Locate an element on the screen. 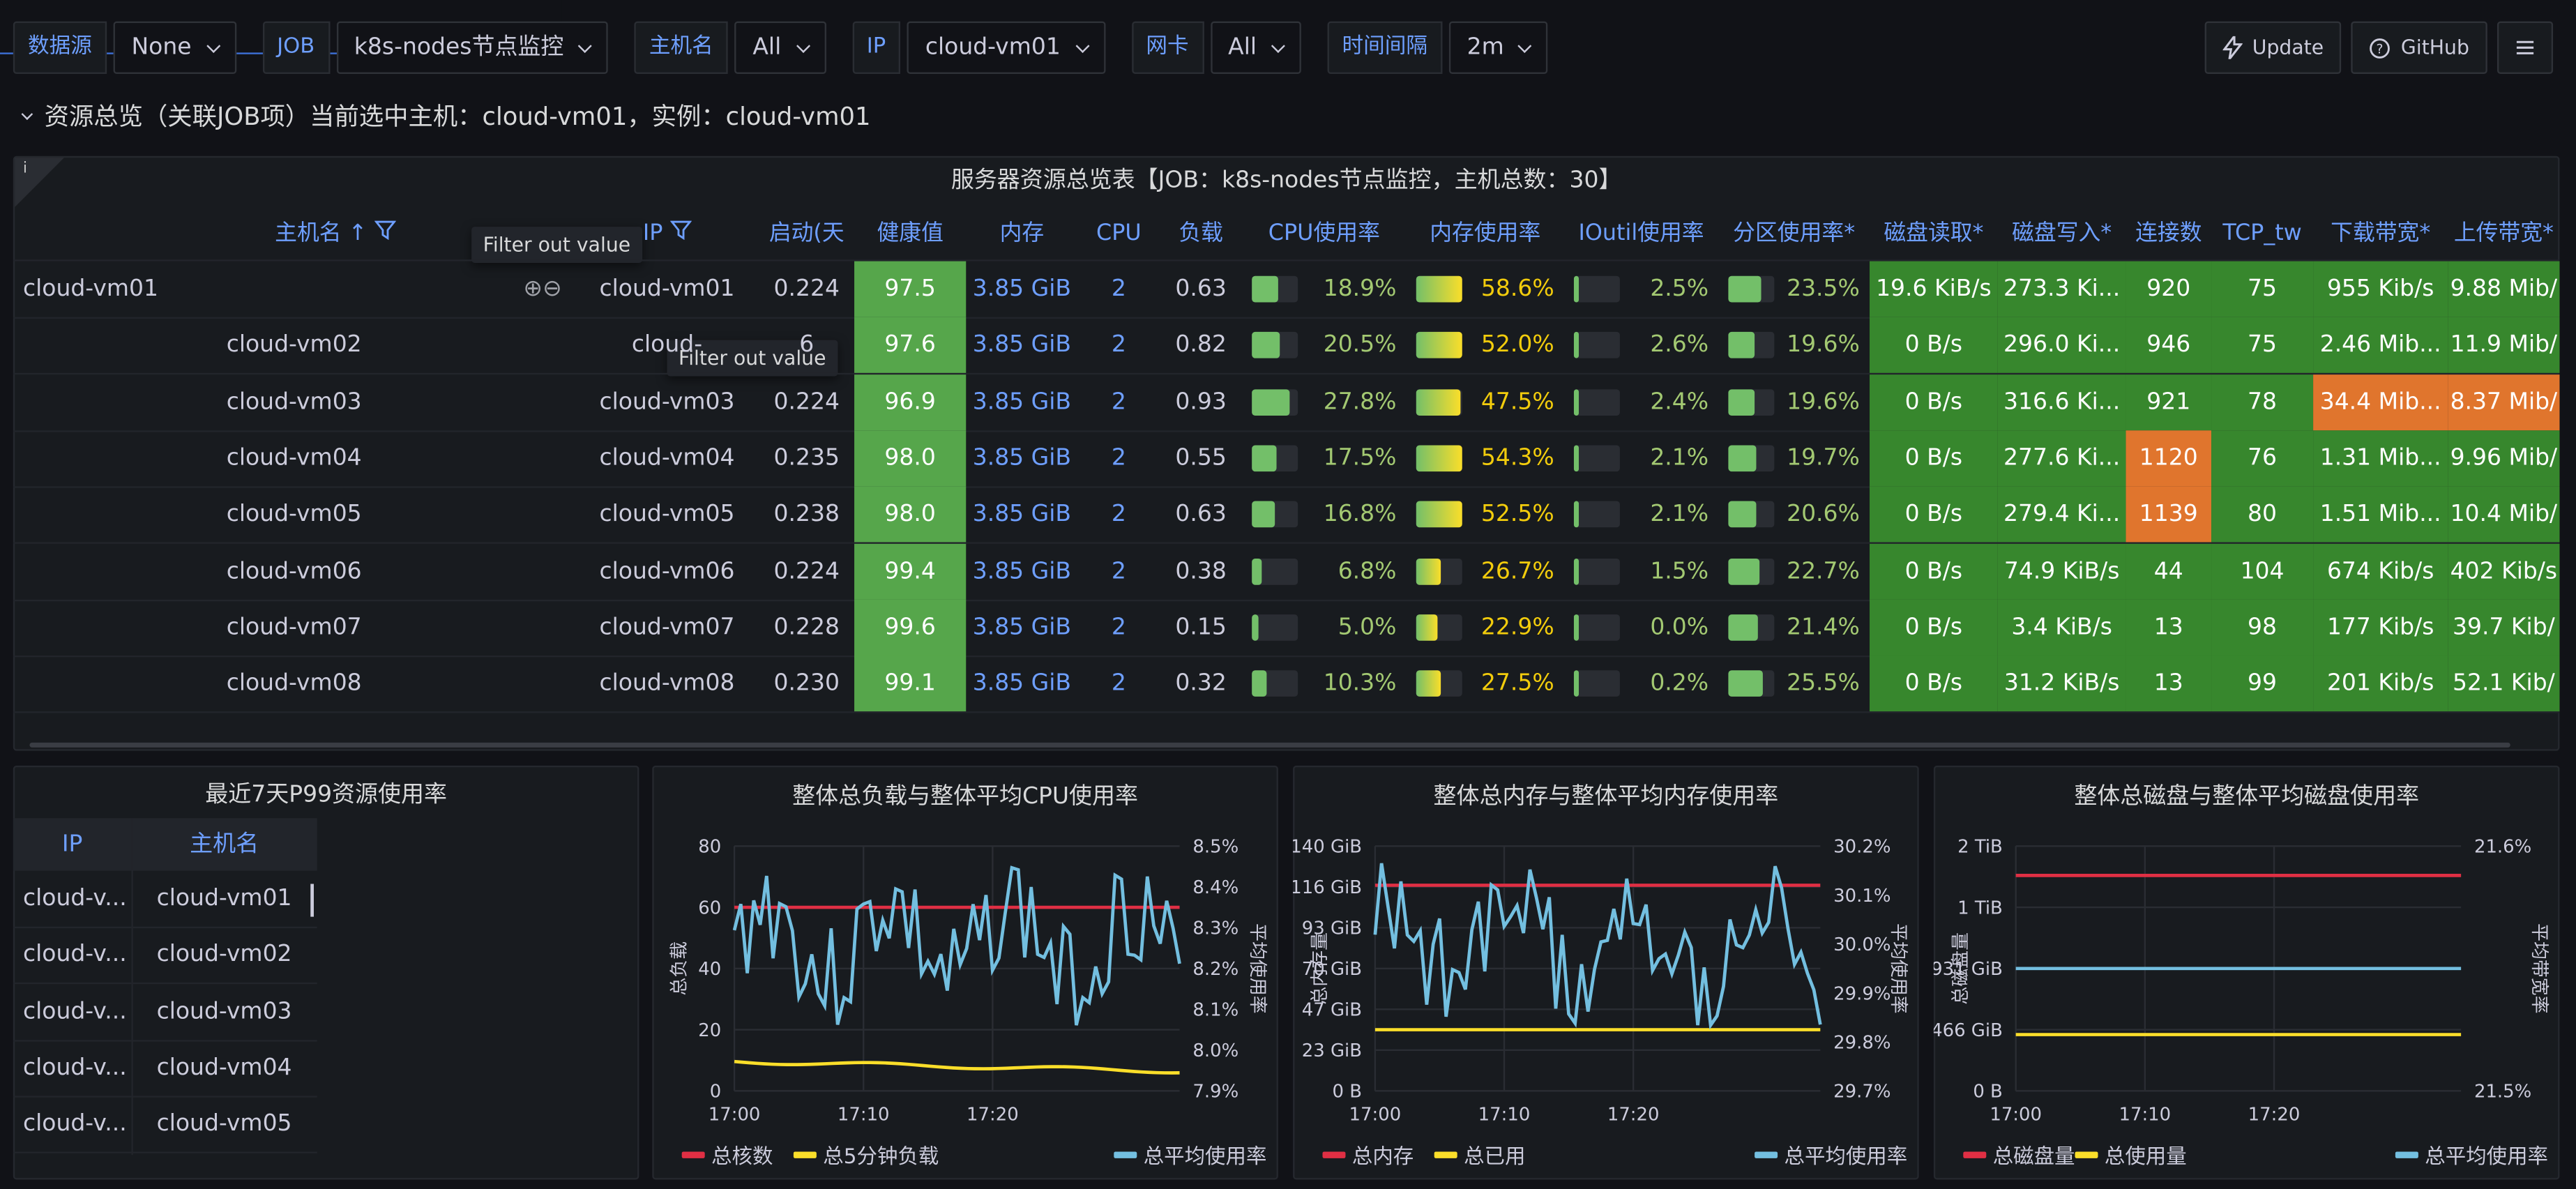 The width and height of the screenshot is (2576, 1189). table-cell: 0 B/s is located at coordinates (1934, 684).